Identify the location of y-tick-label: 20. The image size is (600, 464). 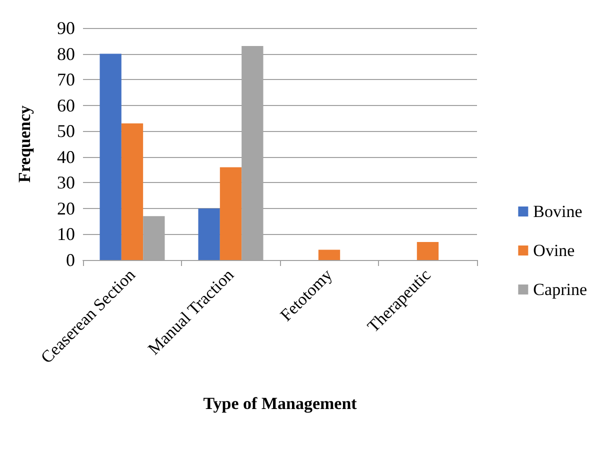
(66, 208).